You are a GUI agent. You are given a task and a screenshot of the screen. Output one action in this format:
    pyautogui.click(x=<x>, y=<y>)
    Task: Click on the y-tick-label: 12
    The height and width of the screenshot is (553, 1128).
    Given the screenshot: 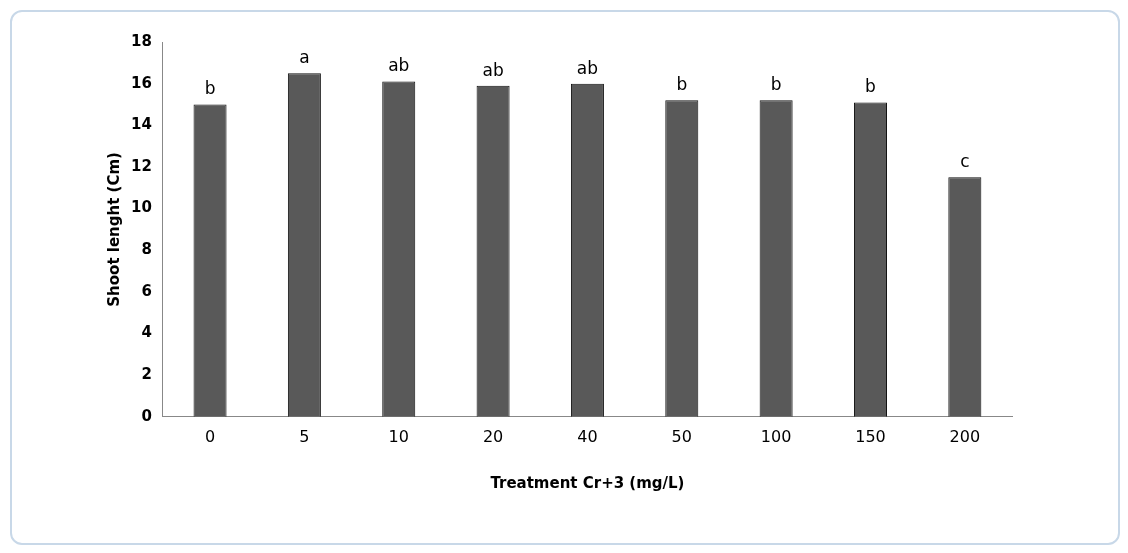 What is the action you would take?
    pyautogui.click(x=141, y=165)
    